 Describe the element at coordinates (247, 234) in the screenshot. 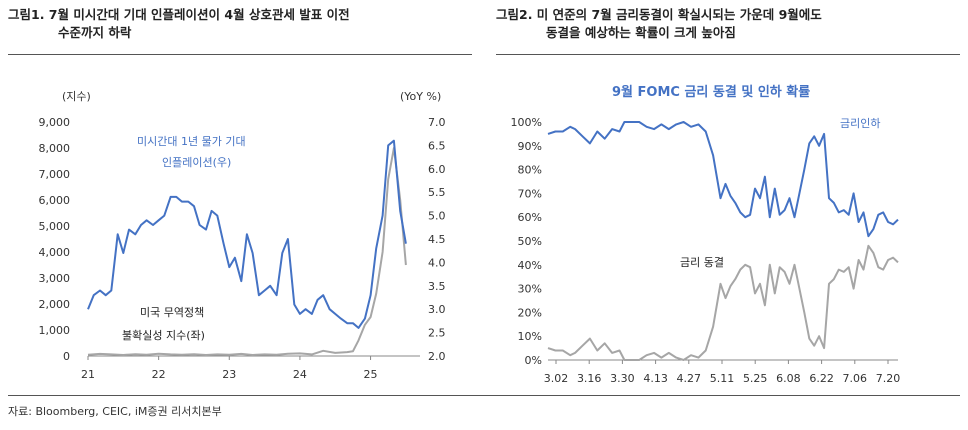

I see `chart1-inflation-expectation-line` at that location.